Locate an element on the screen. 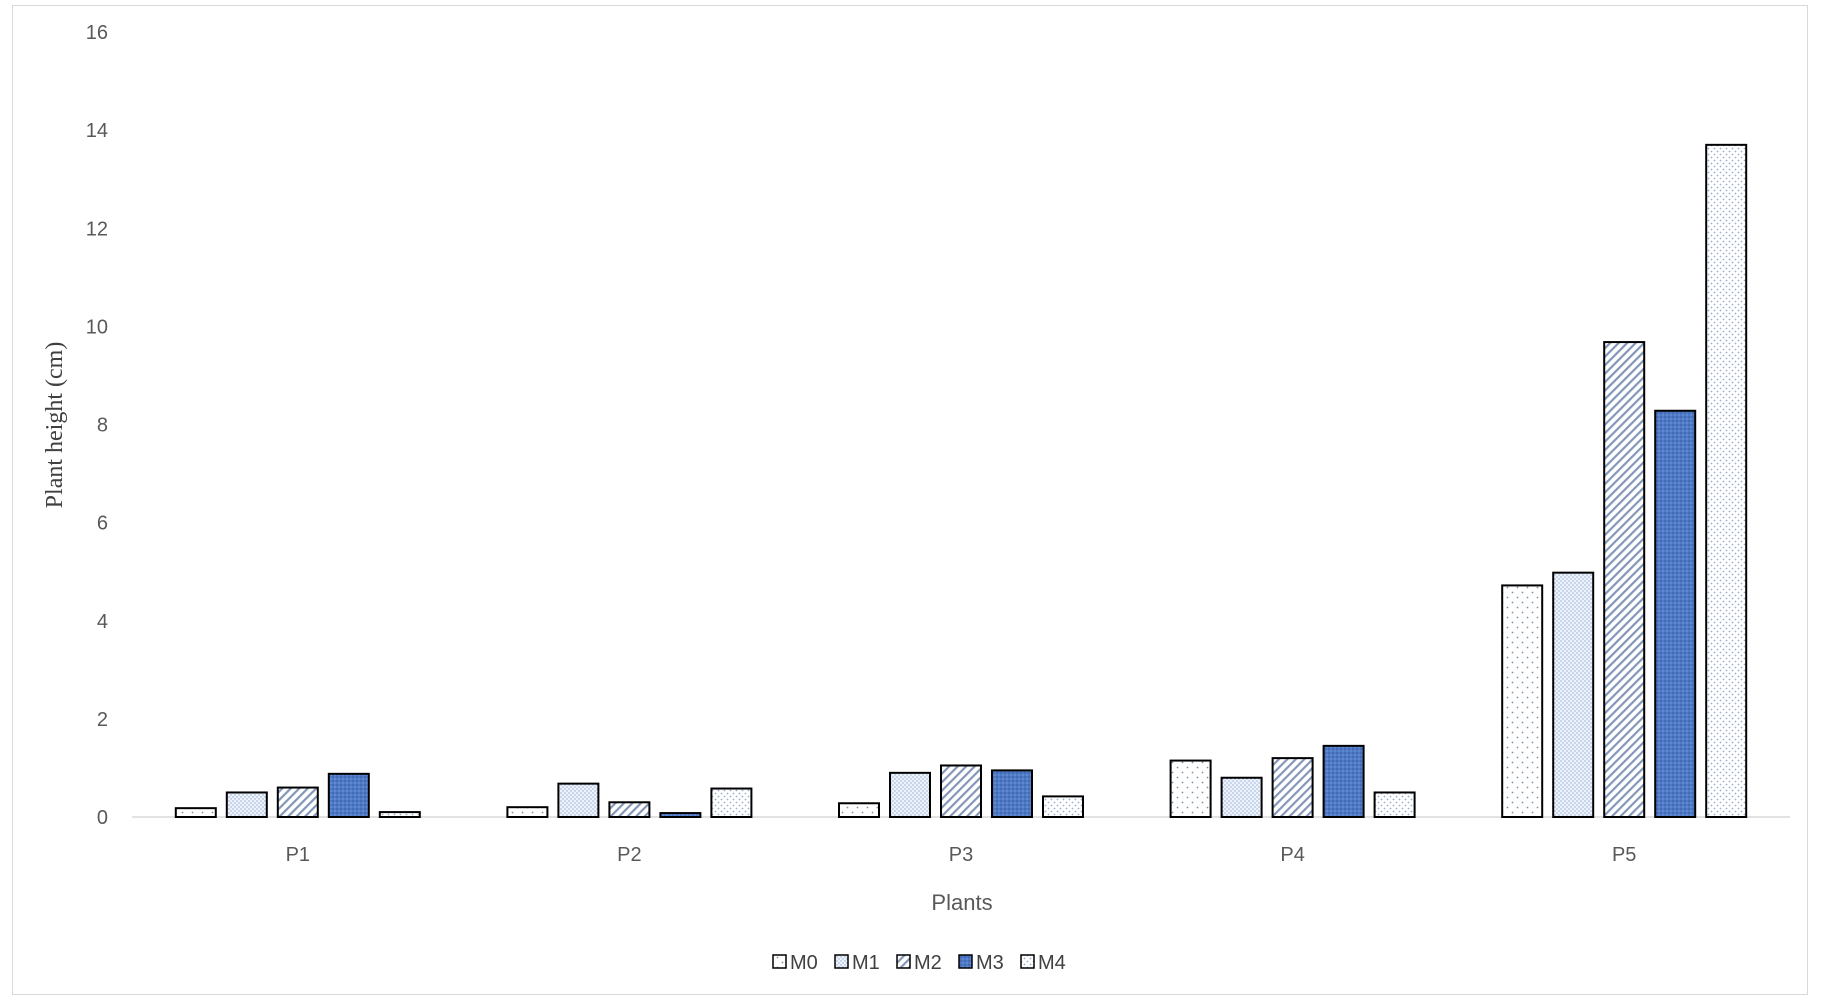 This screenshot has width=1824, height=1003. y-tick-label: 10 is located at coordinates (97, 327).